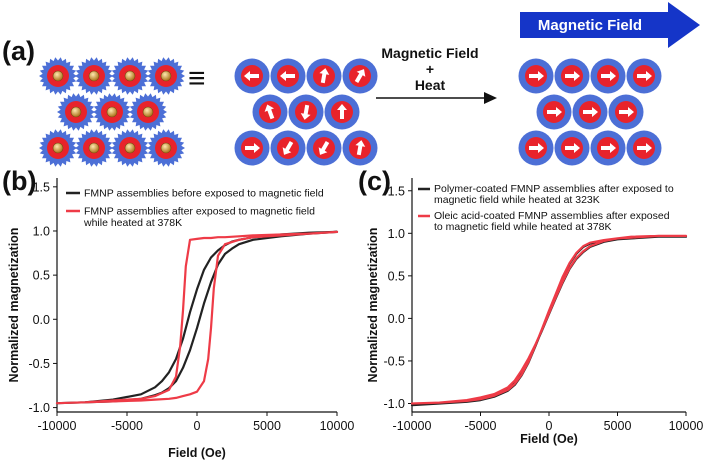 The width and height of the screenshot is (705, 460). Describe the element at coordinates (197, 453) in the screenshot. I see `panel-b-xlabel: Field (Oe)` at that location.